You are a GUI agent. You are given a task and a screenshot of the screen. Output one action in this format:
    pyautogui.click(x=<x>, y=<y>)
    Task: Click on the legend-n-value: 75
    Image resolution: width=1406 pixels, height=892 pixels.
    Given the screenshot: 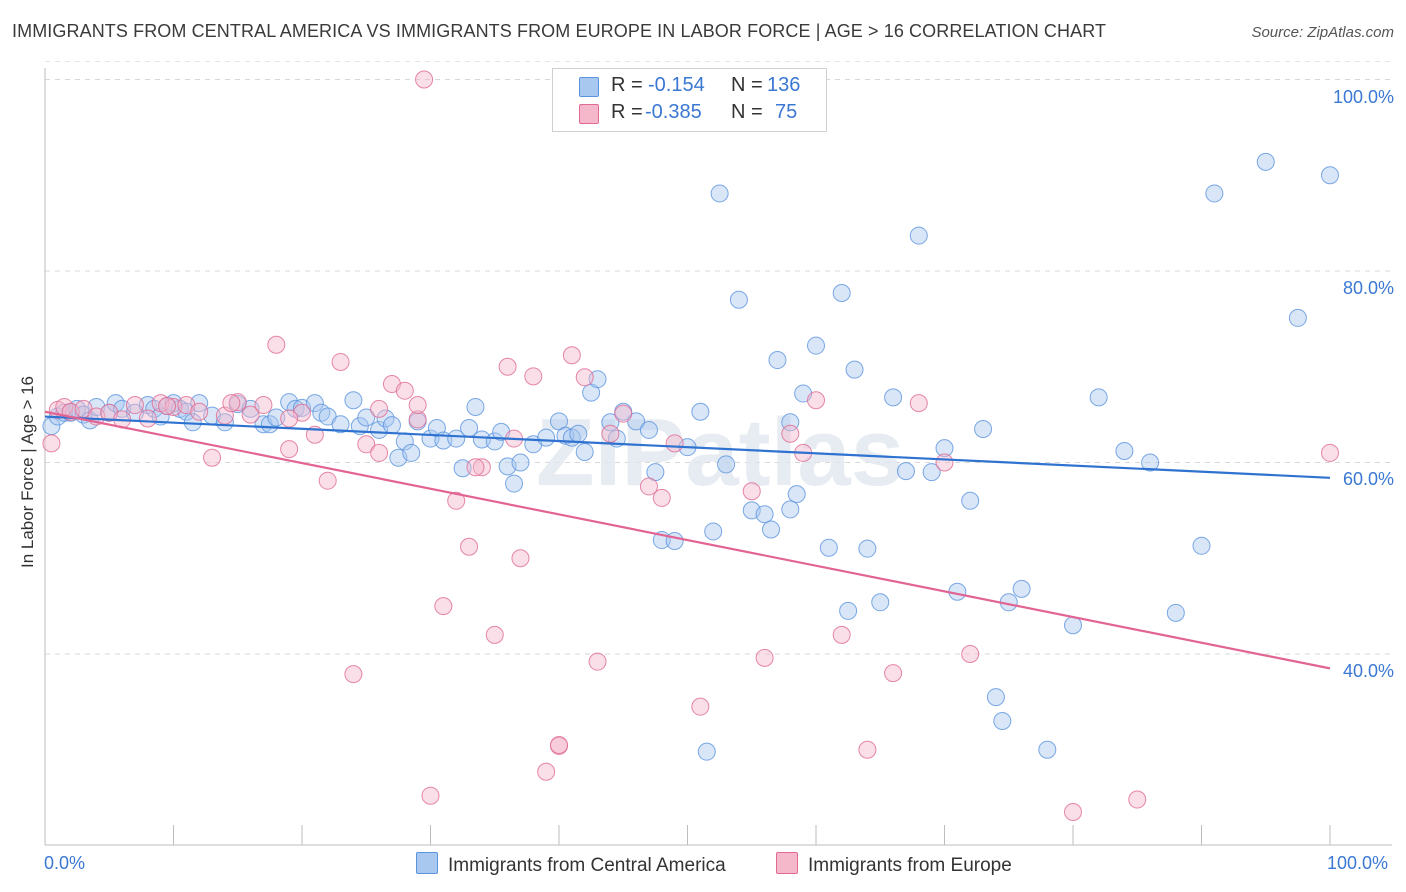 What is the action you would take?
    pyautogui.click(x=786, y=112)
    